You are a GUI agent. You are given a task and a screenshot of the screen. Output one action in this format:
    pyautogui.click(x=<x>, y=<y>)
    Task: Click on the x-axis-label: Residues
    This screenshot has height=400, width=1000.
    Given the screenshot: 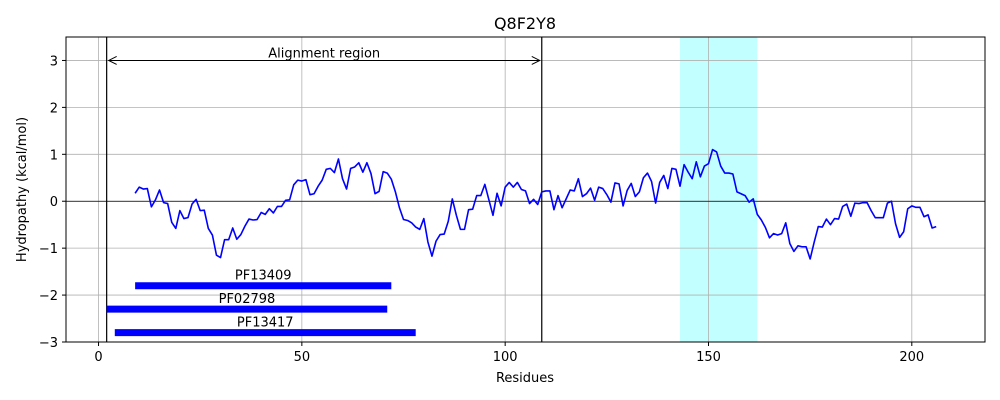 What is the action you would take?
    pyautogui.click(x=525, y=378)
    